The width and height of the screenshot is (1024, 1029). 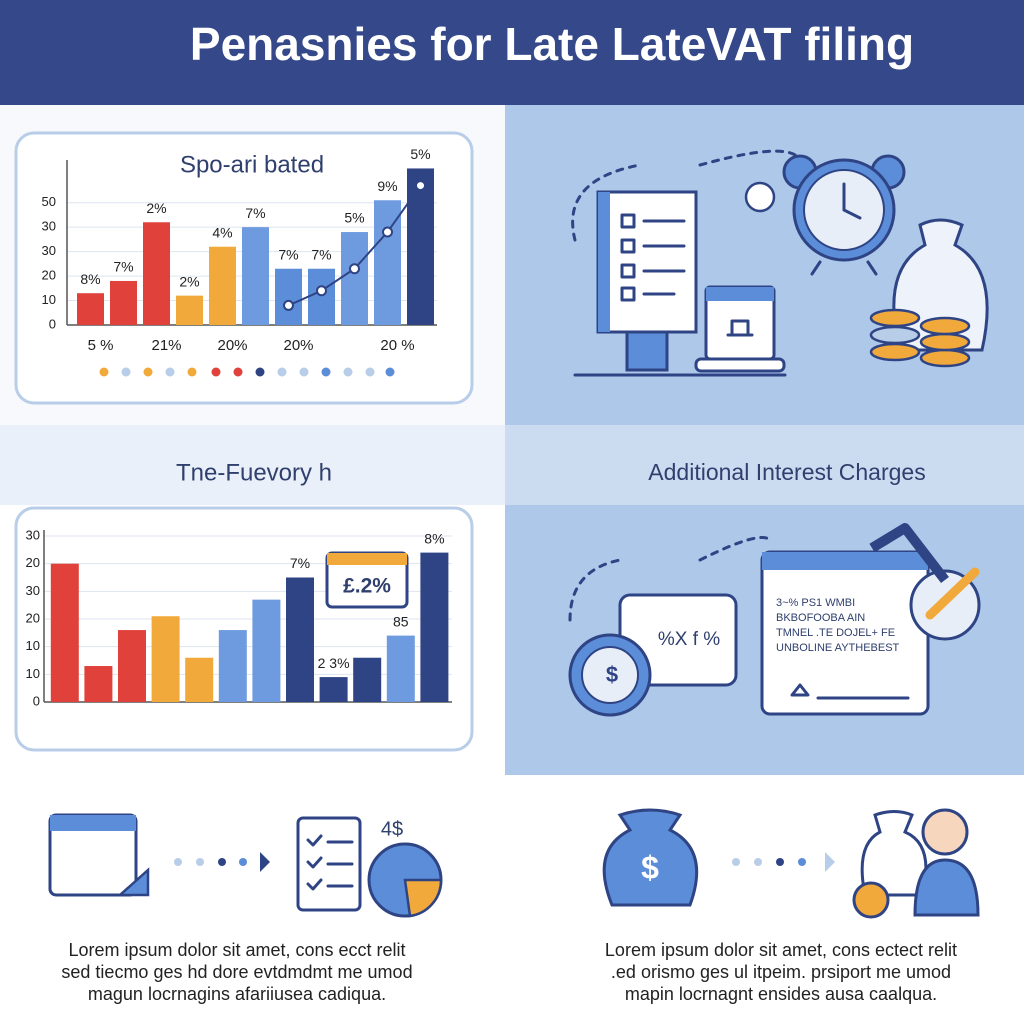 I want to click on bar-label: 85, so click(x=401, y=621).